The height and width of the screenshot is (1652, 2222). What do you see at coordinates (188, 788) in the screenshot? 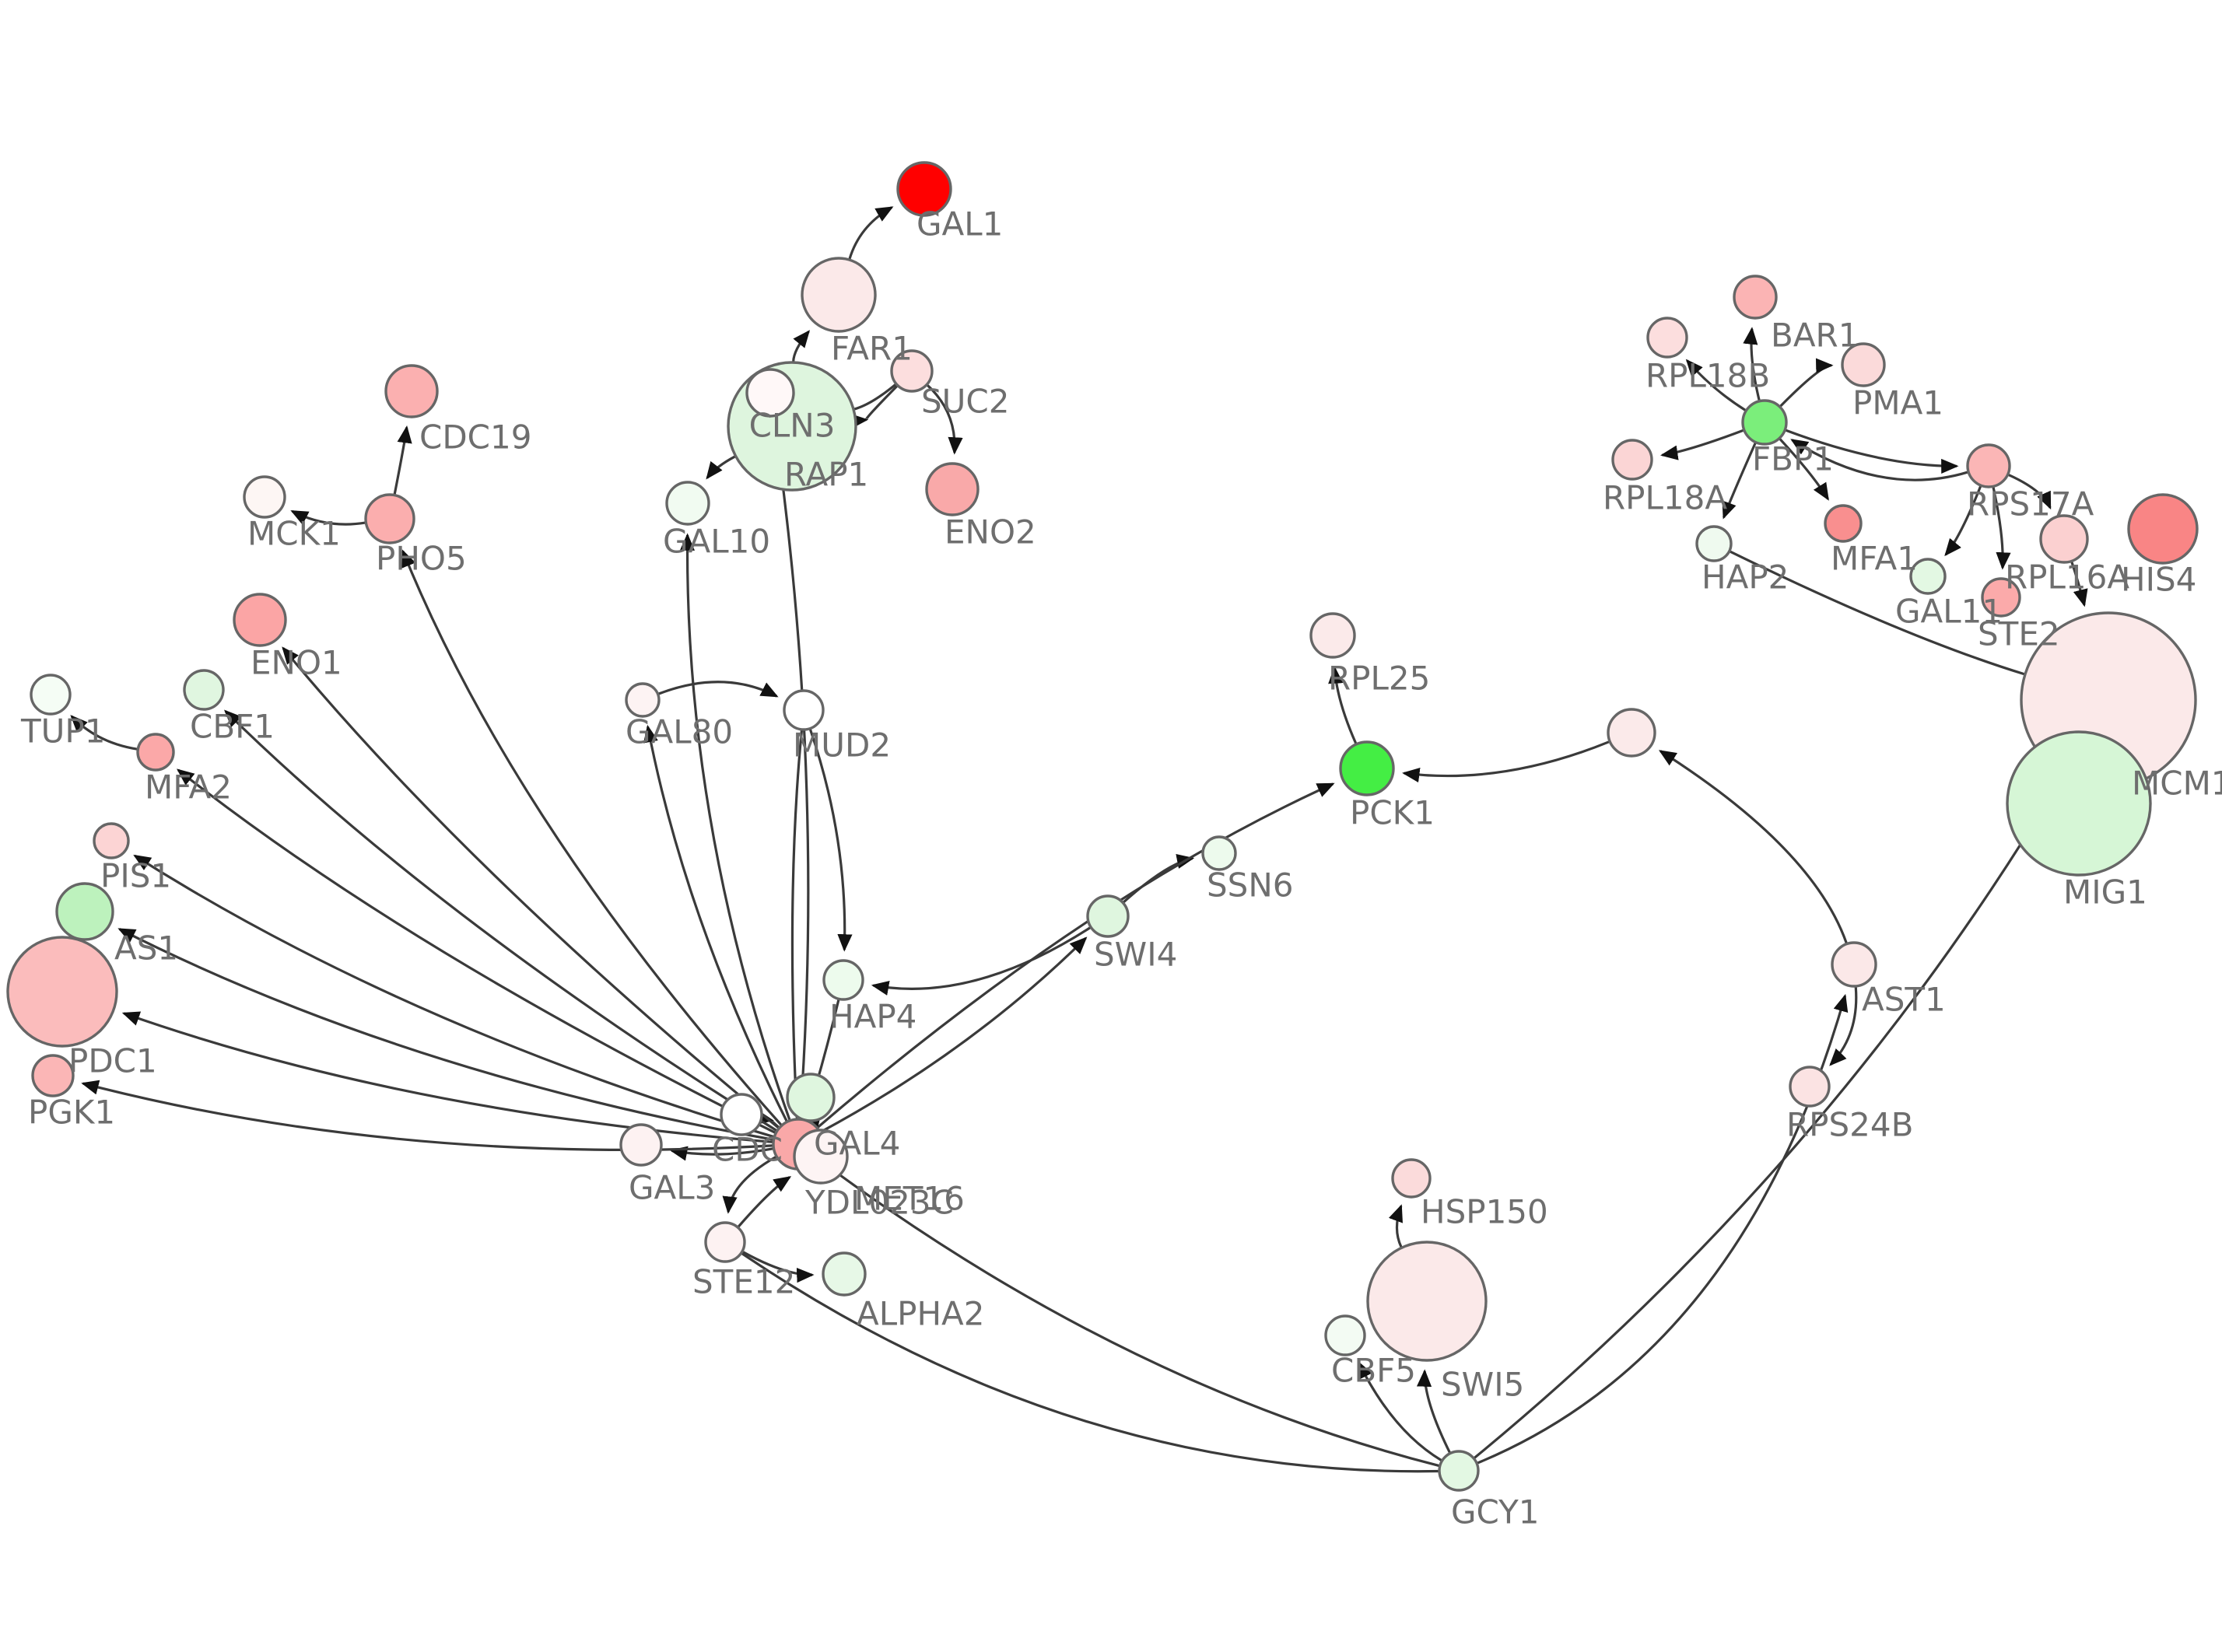
I see `node-label-mfa2: MFA2` at bounding box center [188, 788].